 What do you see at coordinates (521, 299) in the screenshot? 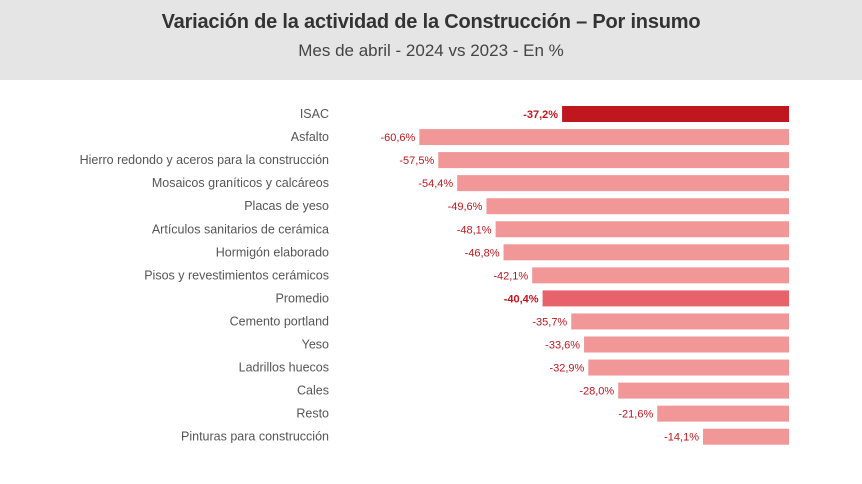
I see `value-label-8: -40,4%` at bounding box center [521, 299].